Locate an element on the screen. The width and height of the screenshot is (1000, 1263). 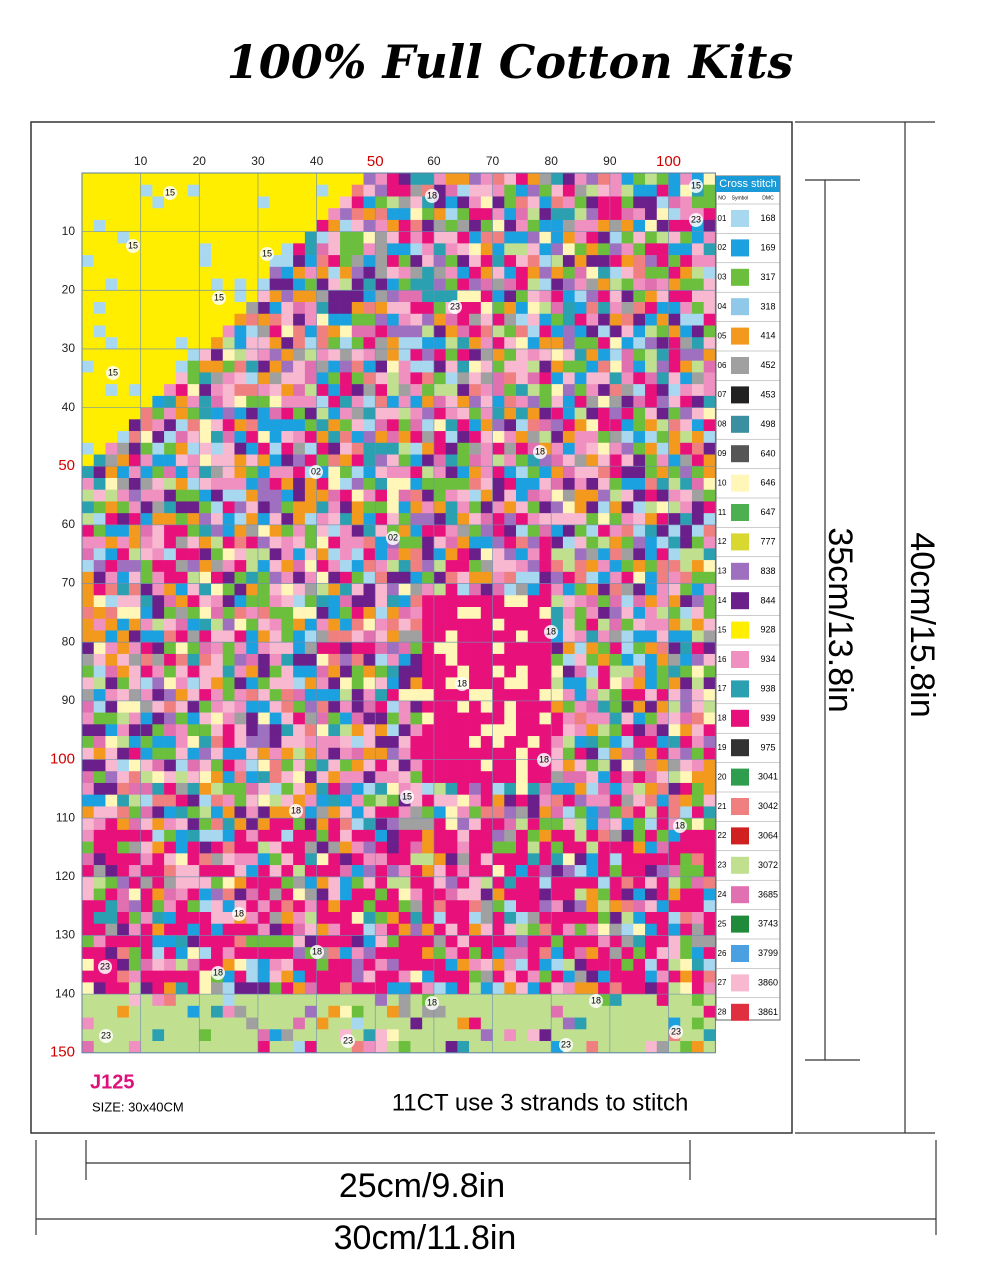
legend-dmc: 647 is located at coordinates (767, 512).